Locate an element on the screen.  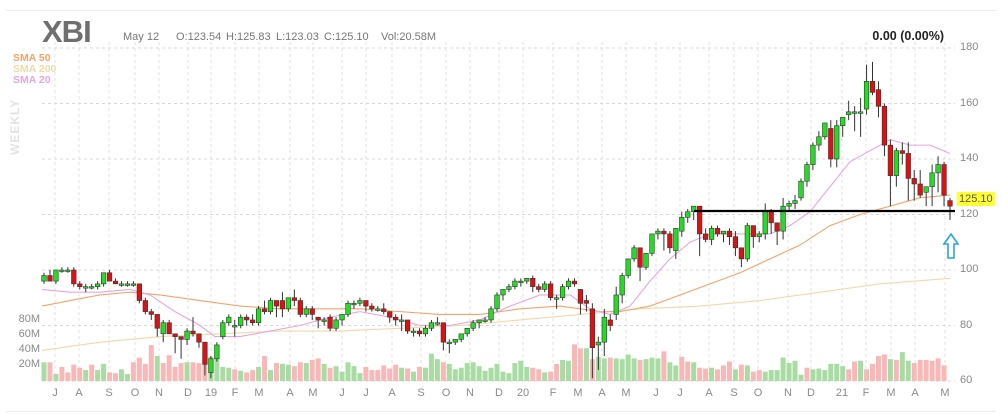
time-tick-label: 21 is located at coordinates (842, 393).